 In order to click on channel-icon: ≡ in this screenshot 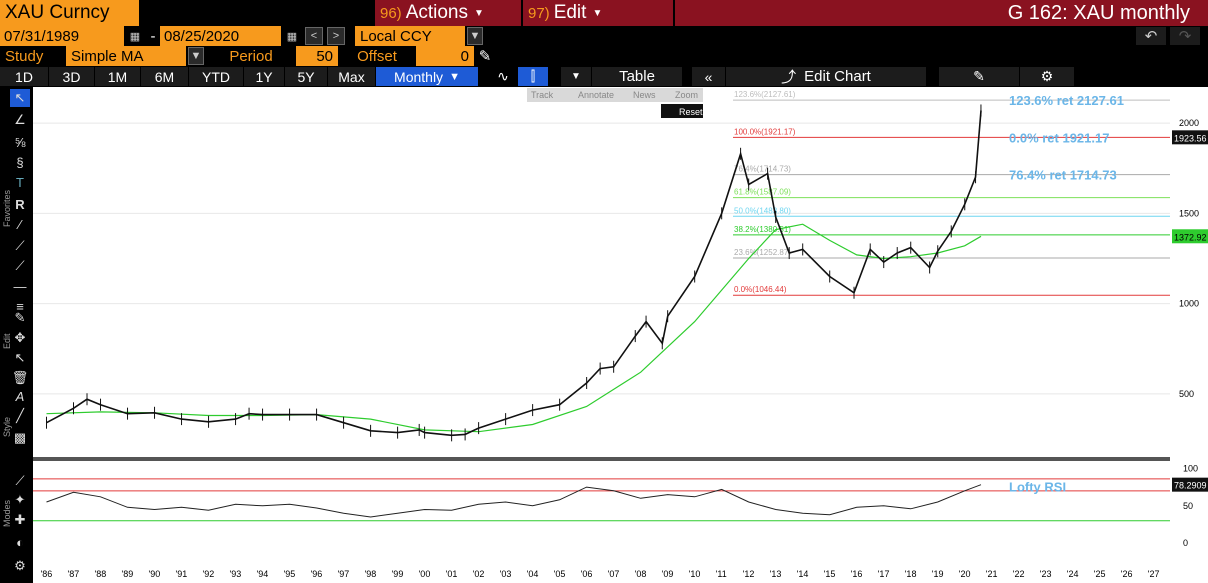, I will do `click(20, 306)`.